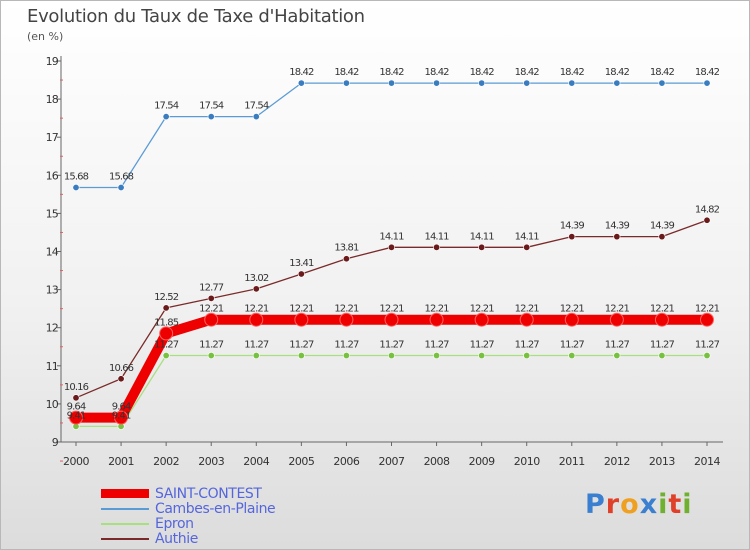 This screenshot has width=750, height=550. What do you see at coordinates (482, 461) in the screenshot?
I see `x-tick-label: 2009` at bounding box center [482, 461].